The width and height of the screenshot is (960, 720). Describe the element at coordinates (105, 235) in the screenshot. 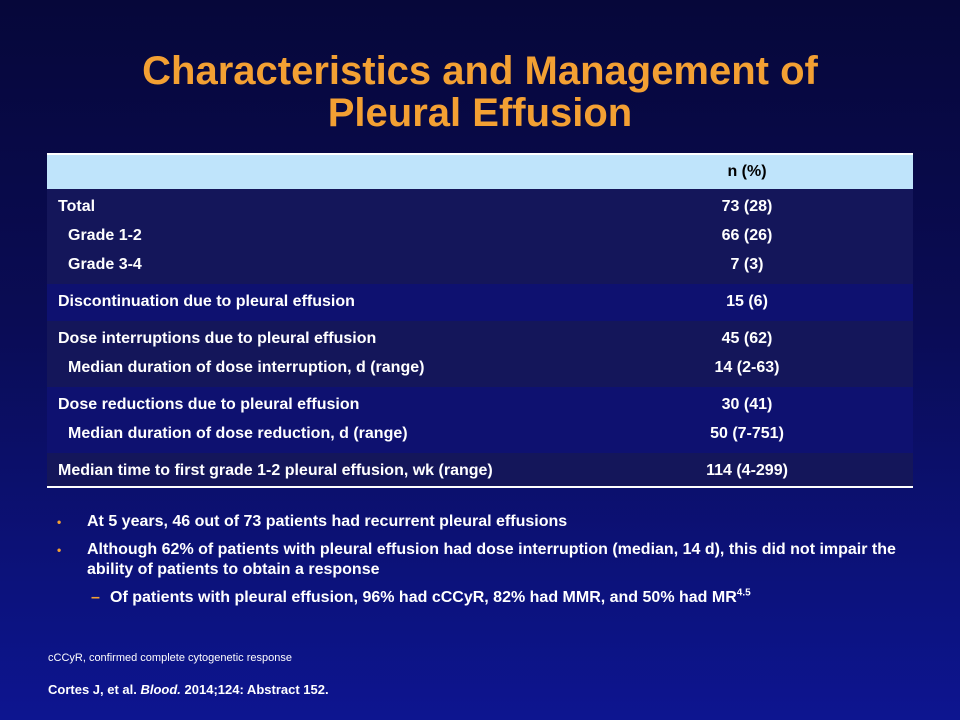

I see `row-label: Grade 1-2` at that location.